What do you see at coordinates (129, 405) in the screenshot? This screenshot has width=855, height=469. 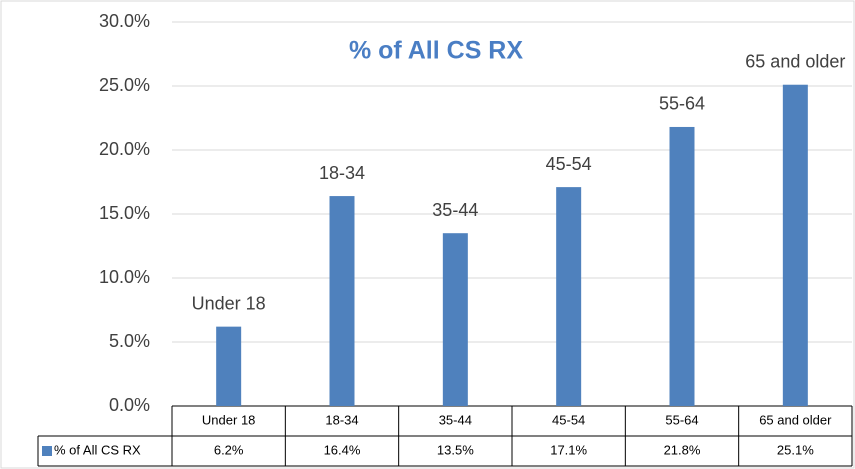 I see `y-tick-label: 0.0%` at bounding box center [129, 405].